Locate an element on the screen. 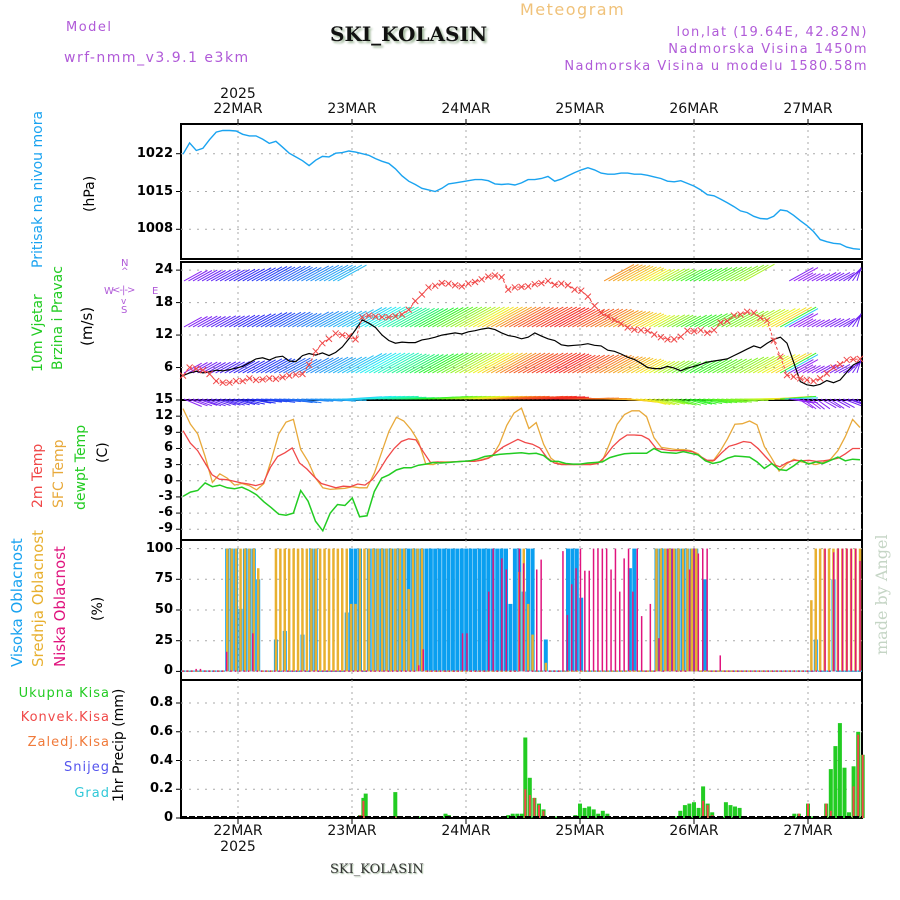  compass-icon: N ^ W <-|-> E v S is located at coordinates (134, 293).